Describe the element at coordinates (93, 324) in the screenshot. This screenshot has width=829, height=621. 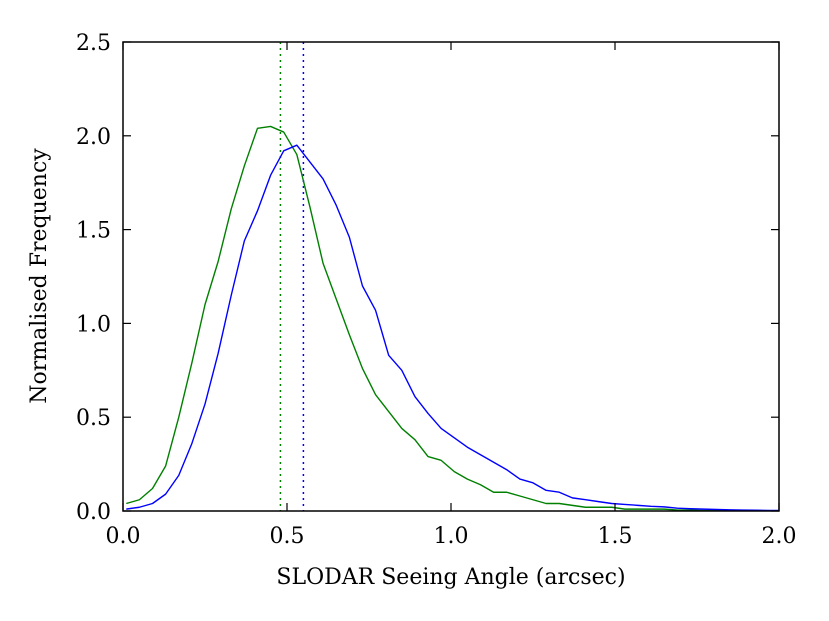
I see `y-tick-label: 1.0` at that location.